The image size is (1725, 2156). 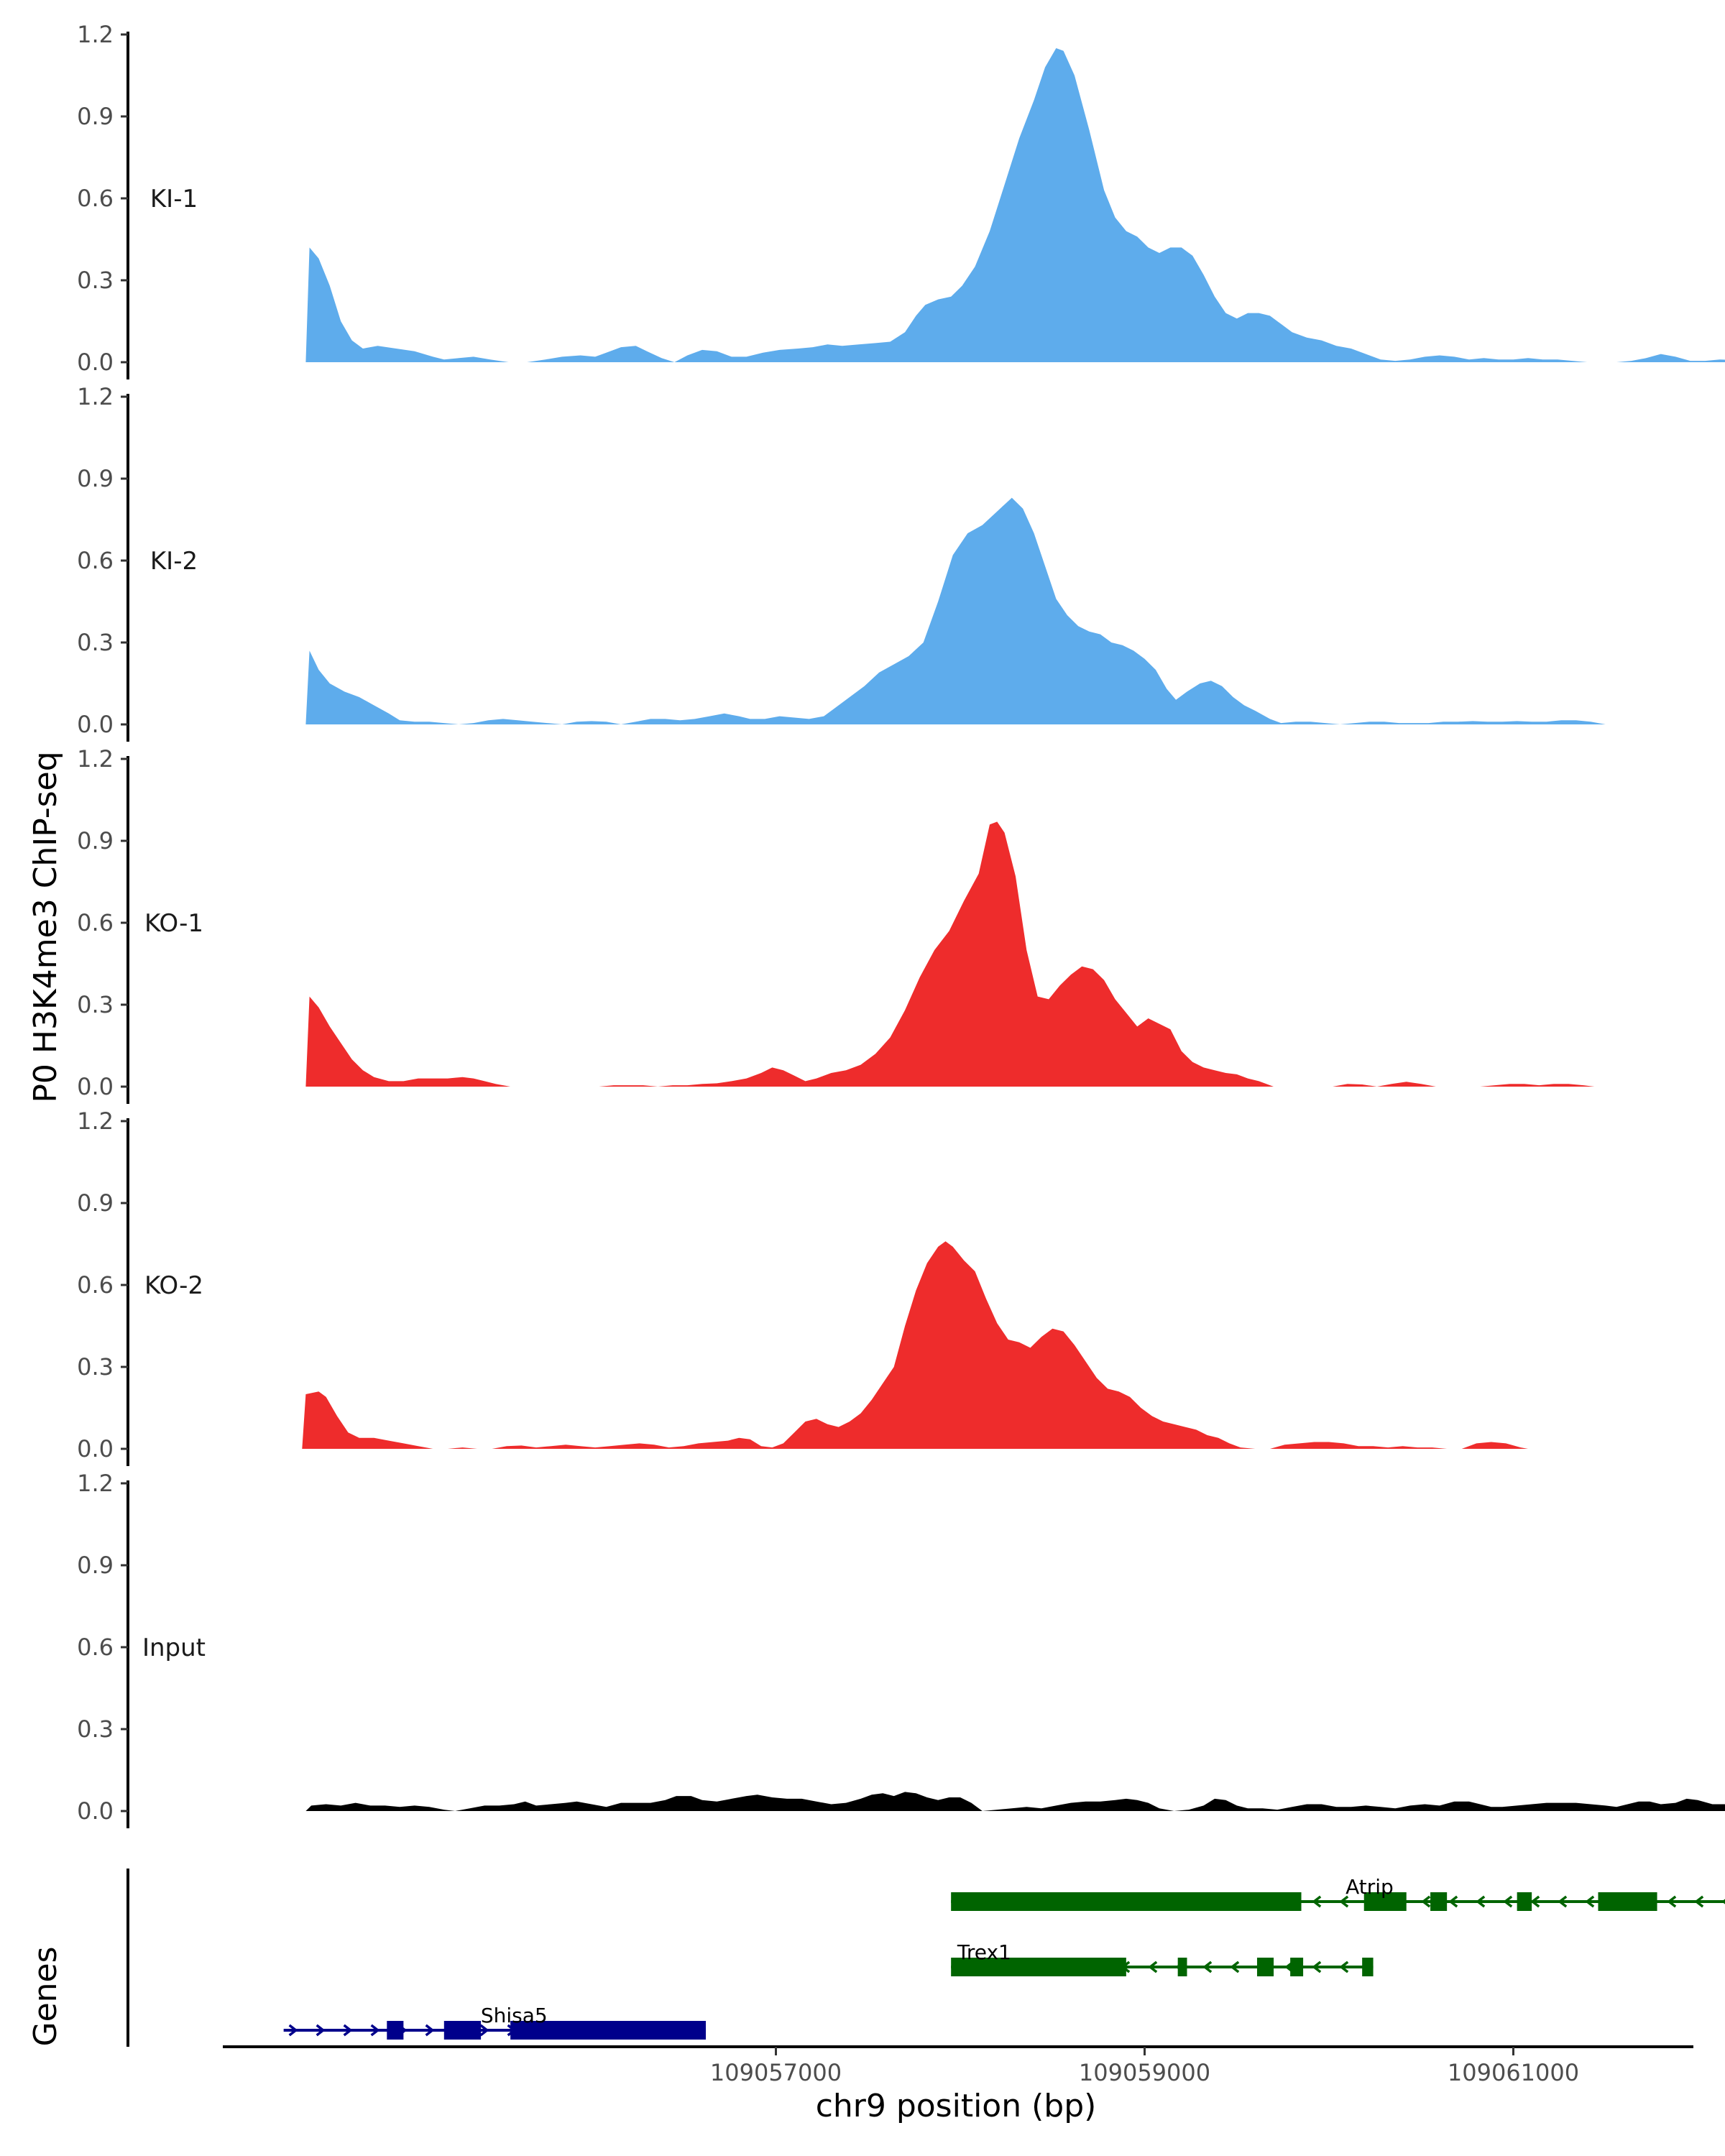 I want to click on genes-axis-title: Genes, so click(x=45, y=1996).